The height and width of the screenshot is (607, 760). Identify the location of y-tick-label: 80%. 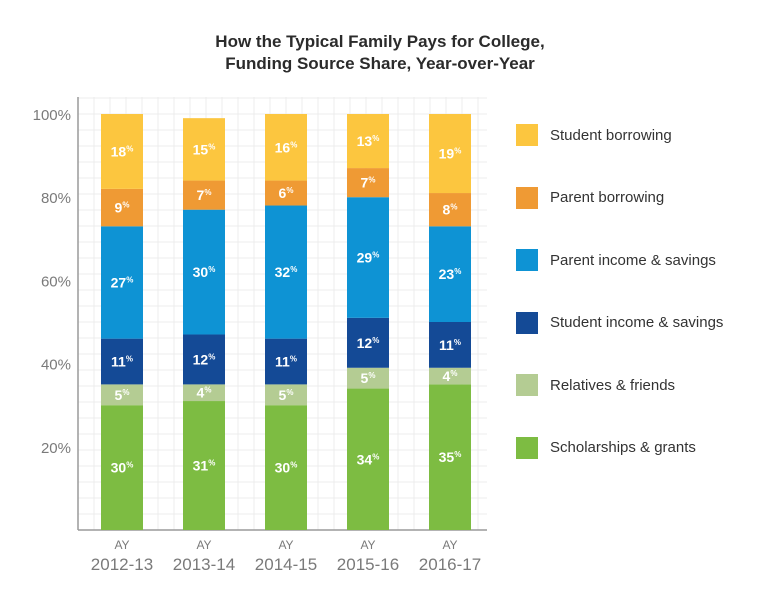
(56, 198).